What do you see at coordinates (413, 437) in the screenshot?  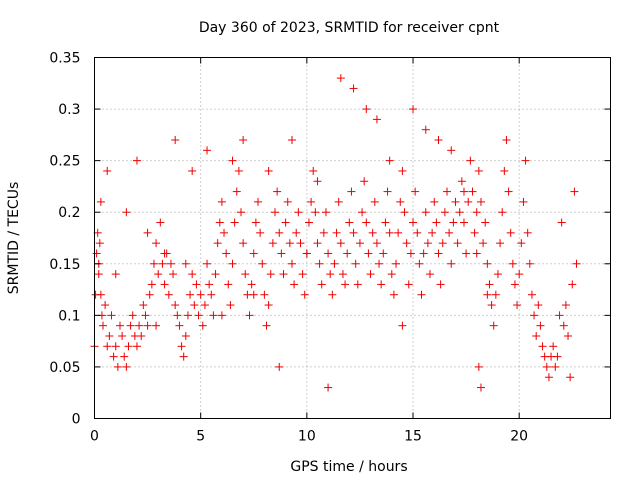 I see `x-tick-label: 15` at bounding box center [413, 437].